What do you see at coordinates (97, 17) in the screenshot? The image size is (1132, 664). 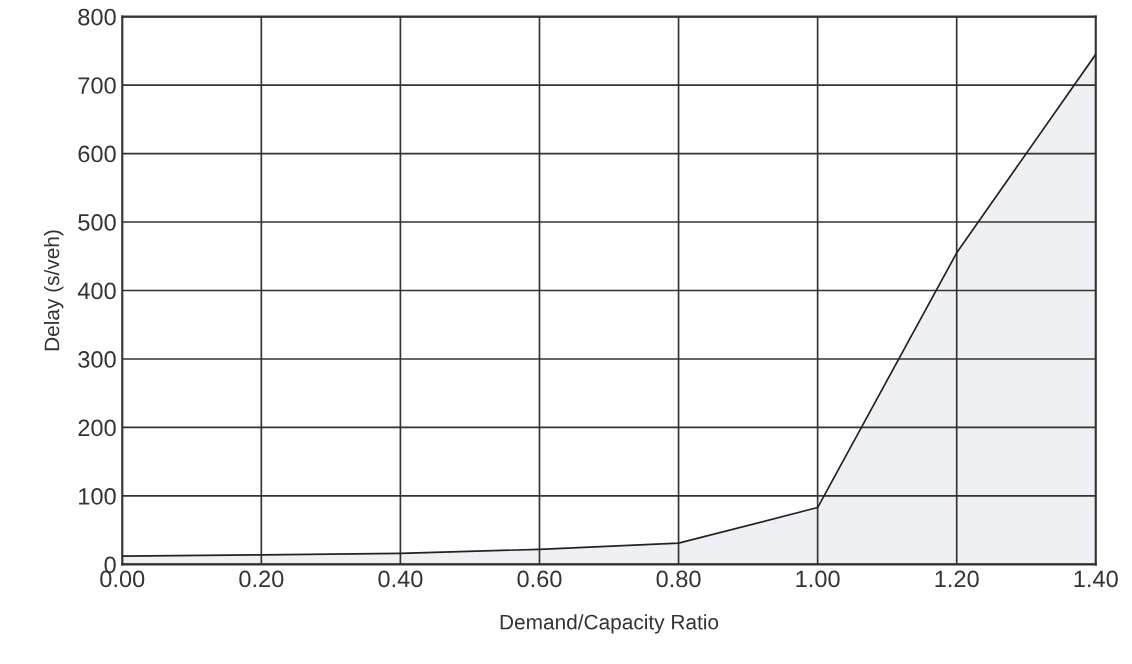 I see `y-tick-label: 800` at bounding box center [97, 17].